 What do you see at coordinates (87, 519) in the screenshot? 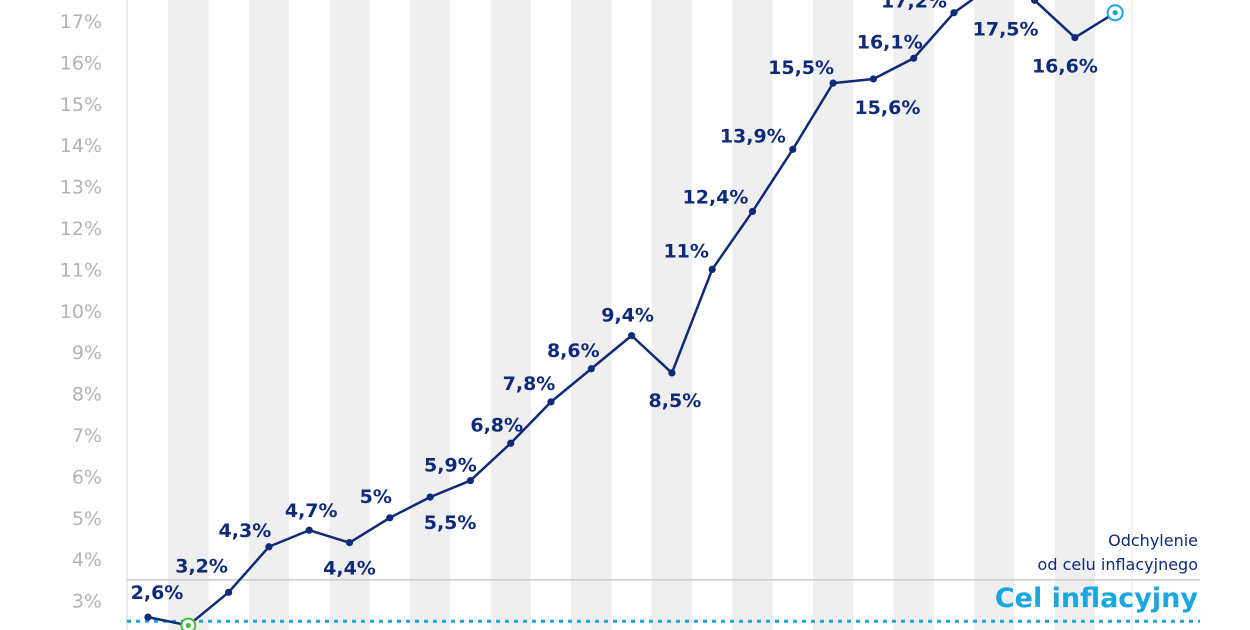
I see `y-tick-label: 5%` at bounding box center [87, 519].